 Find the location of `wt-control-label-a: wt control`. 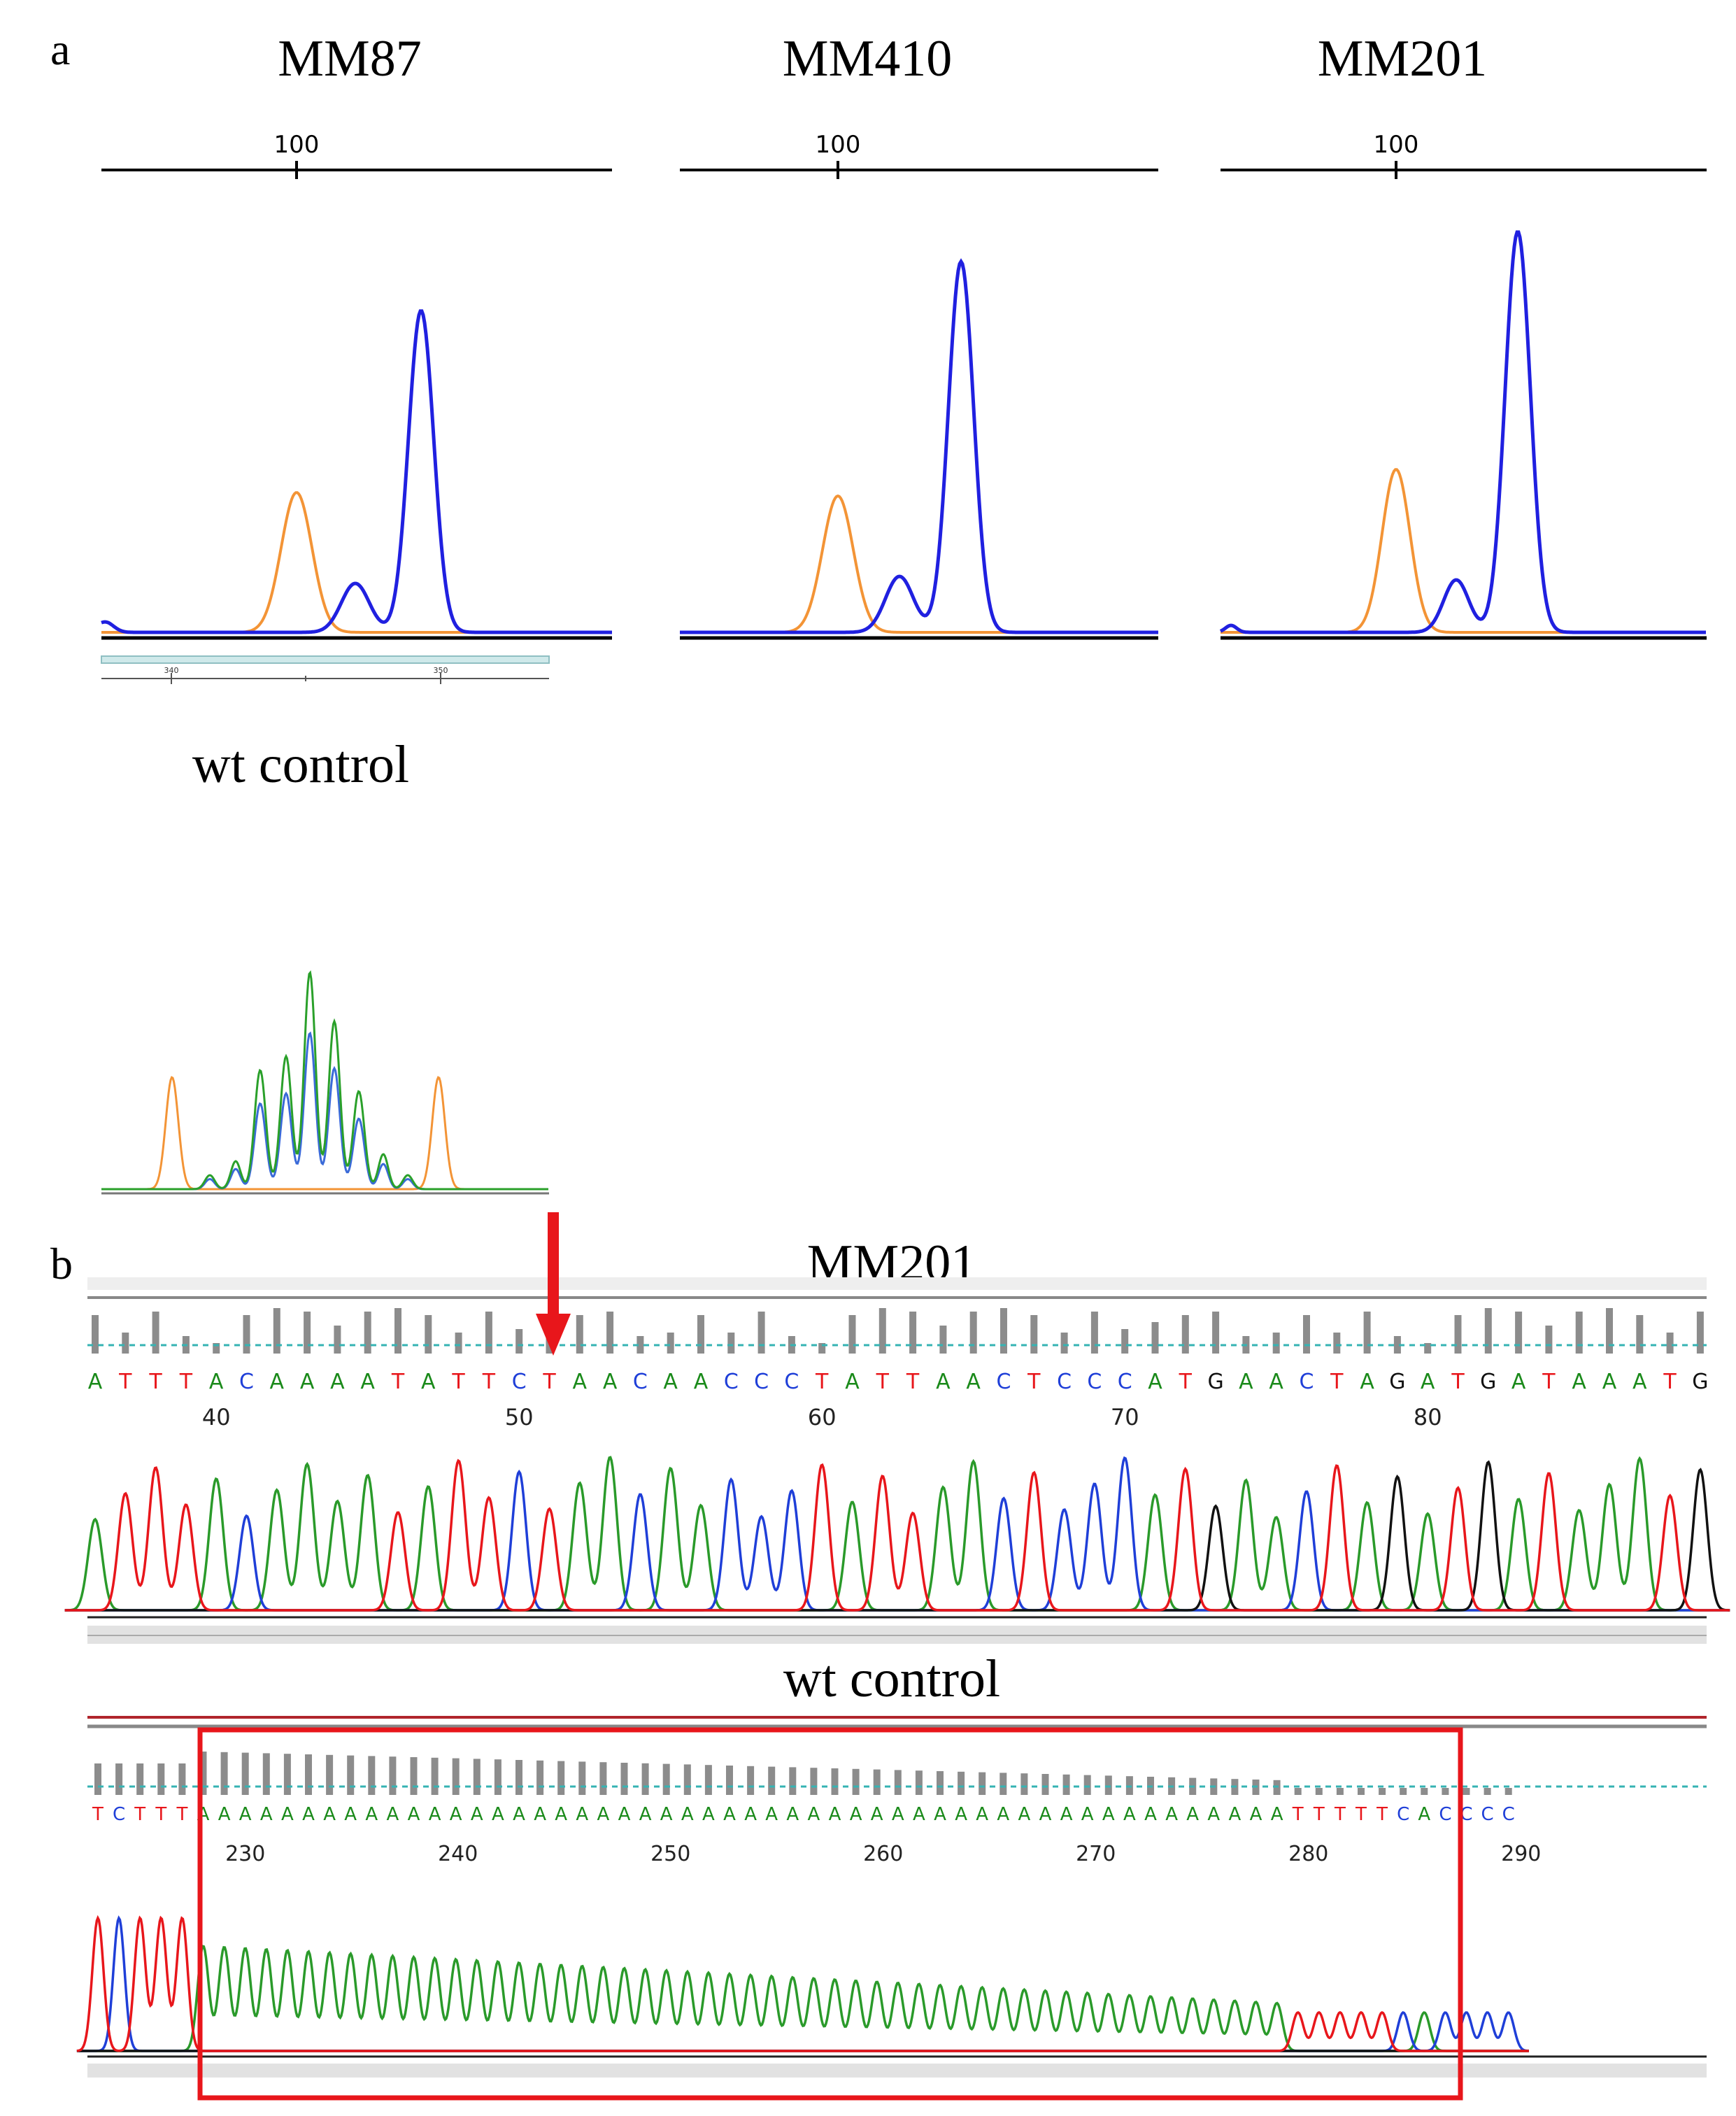

wt-control-label-a: wt control is located at coordinates (300, 764).